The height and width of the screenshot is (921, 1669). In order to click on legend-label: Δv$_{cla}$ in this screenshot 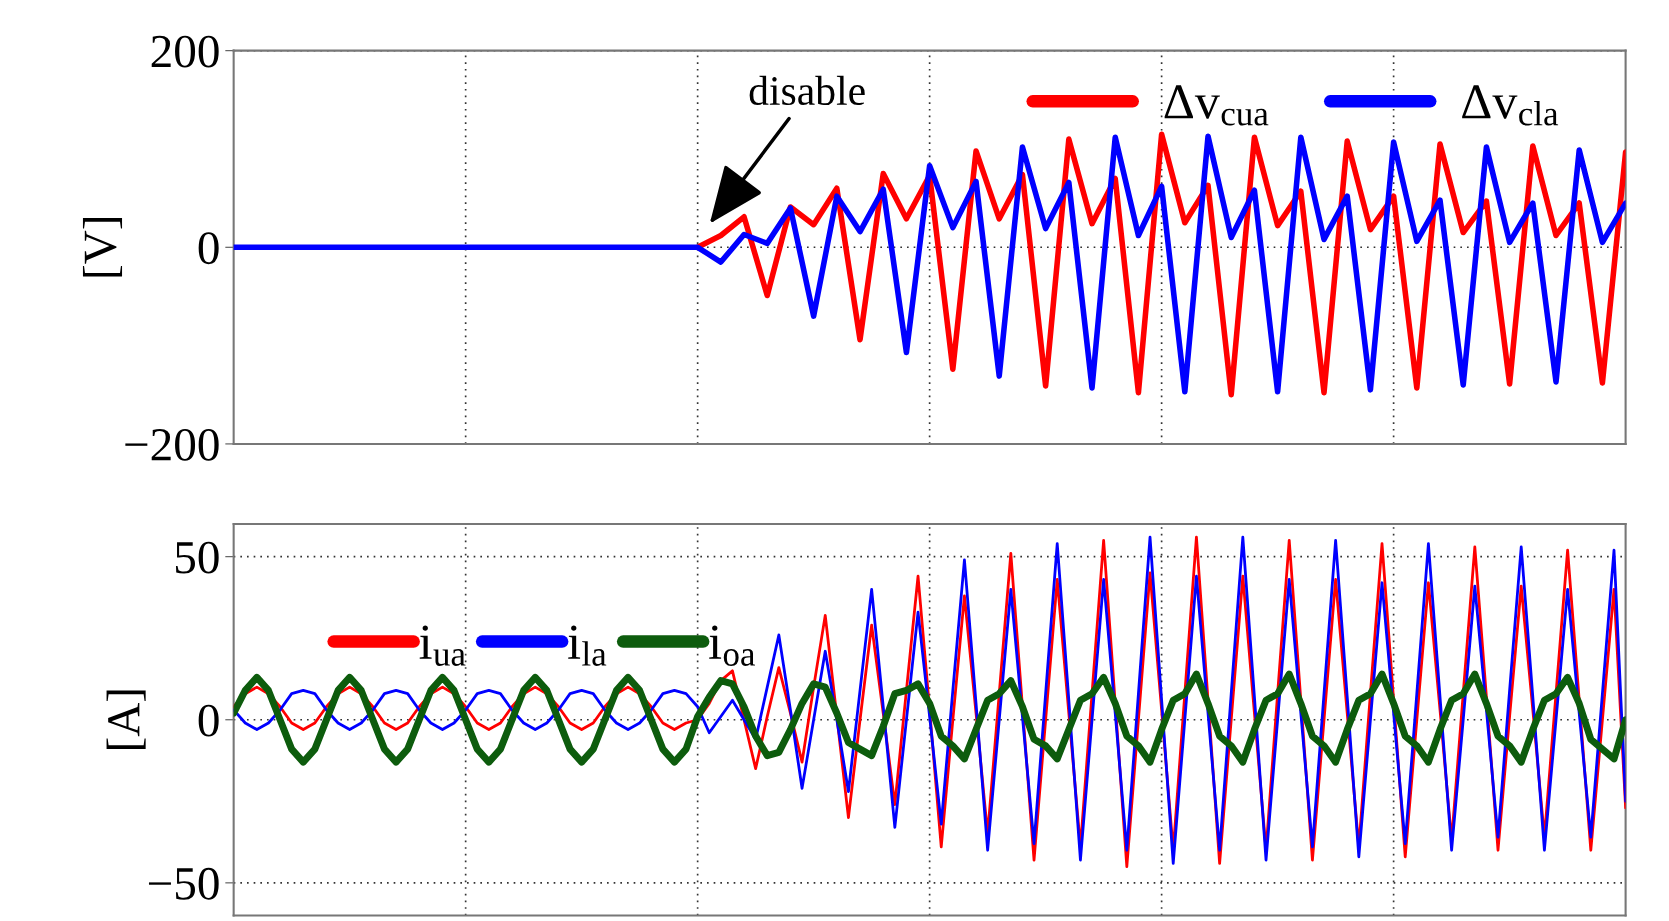, I will do `click(1510, 105)`.